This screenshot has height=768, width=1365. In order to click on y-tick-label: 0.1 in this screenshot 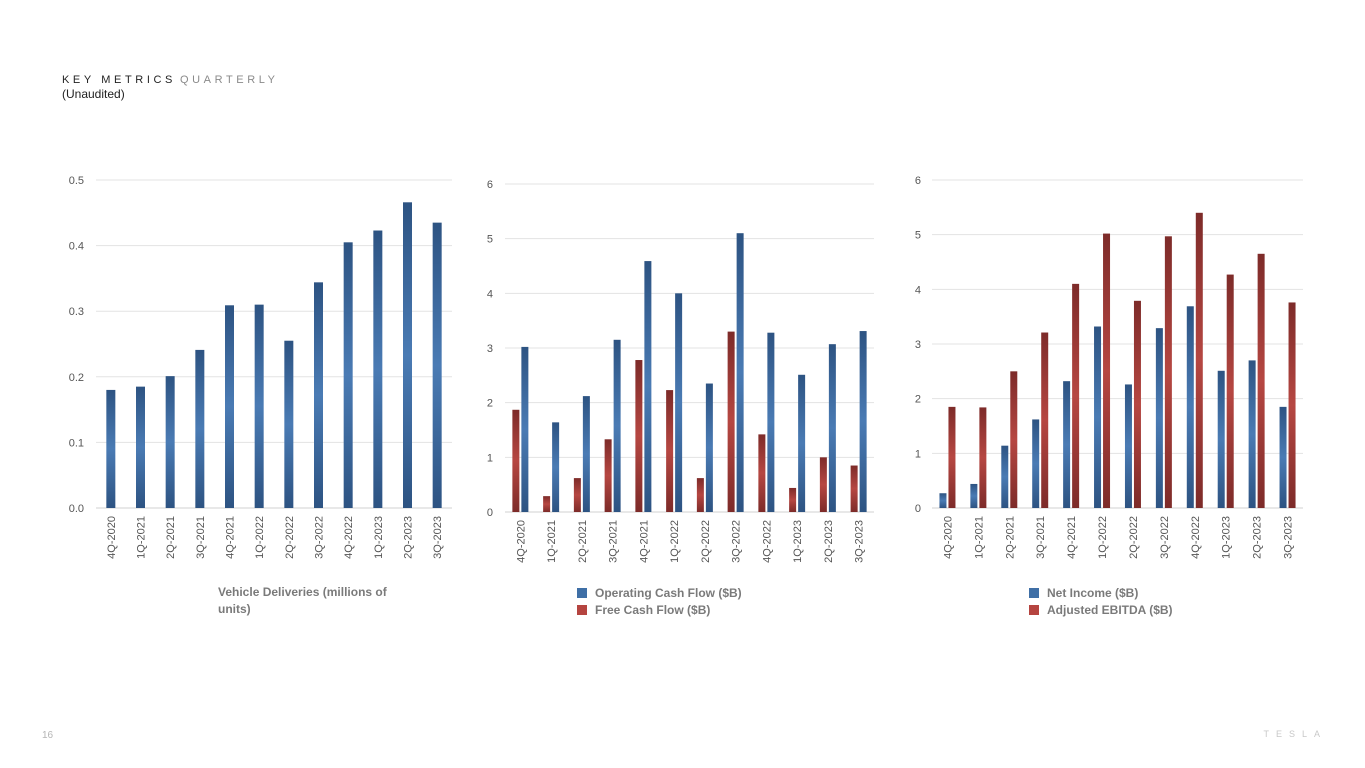, I will do `click(76, 443)`.